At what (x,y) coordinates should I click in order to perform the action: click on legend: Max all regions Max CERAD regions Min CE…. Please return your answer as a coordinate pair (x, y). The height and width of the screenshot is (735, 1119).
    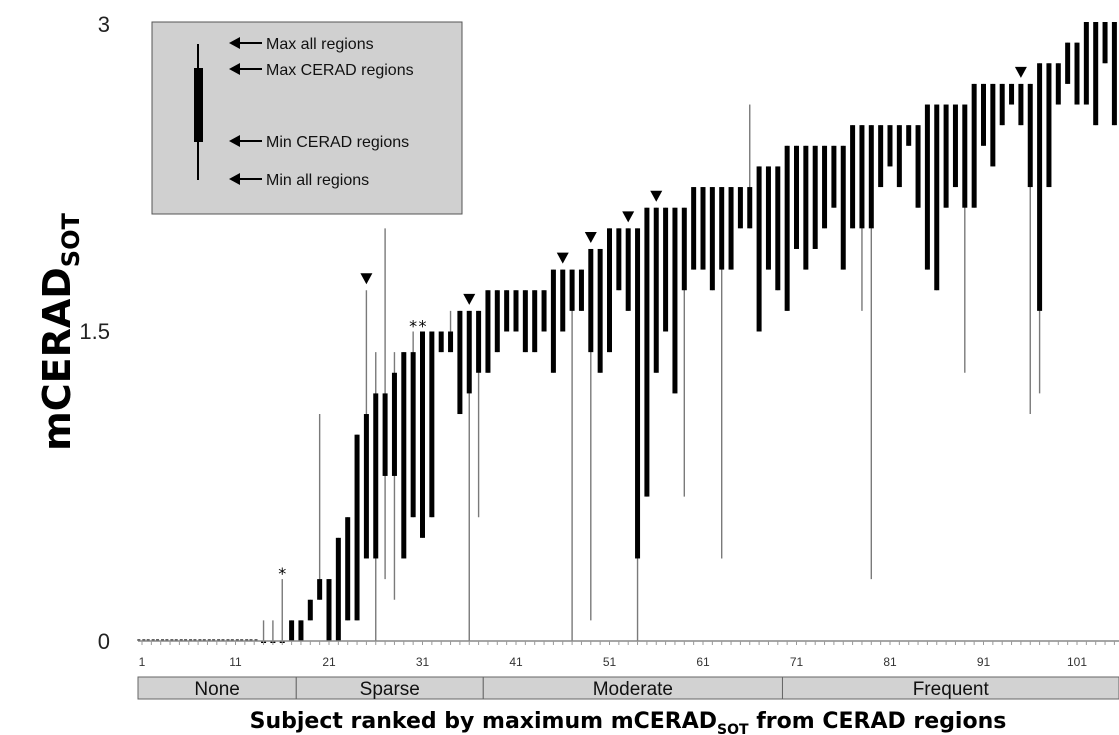
    Looking at the image, I should click on (307, 118).